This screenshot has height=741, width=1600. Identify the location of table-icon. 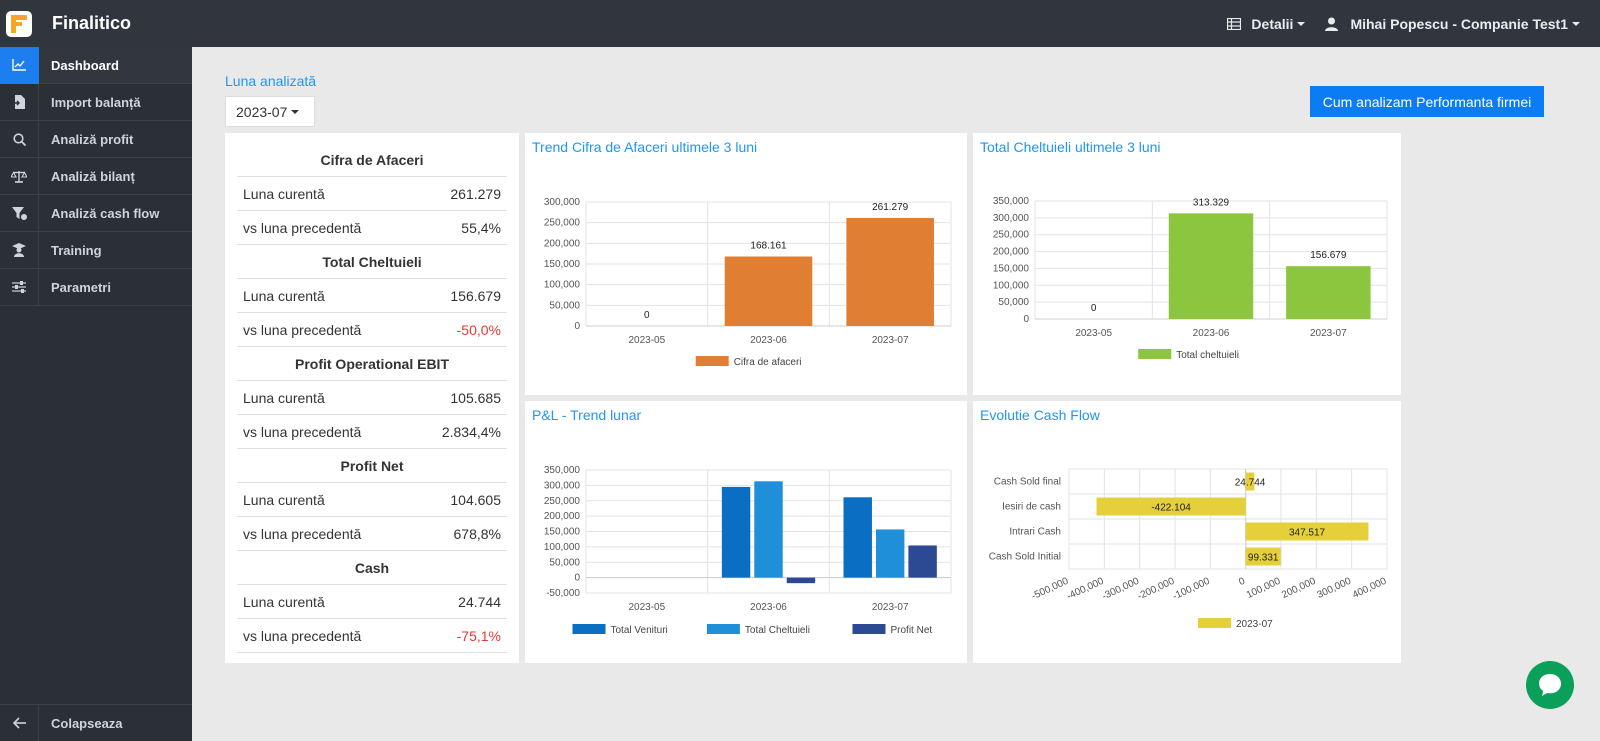
(1234, 23).